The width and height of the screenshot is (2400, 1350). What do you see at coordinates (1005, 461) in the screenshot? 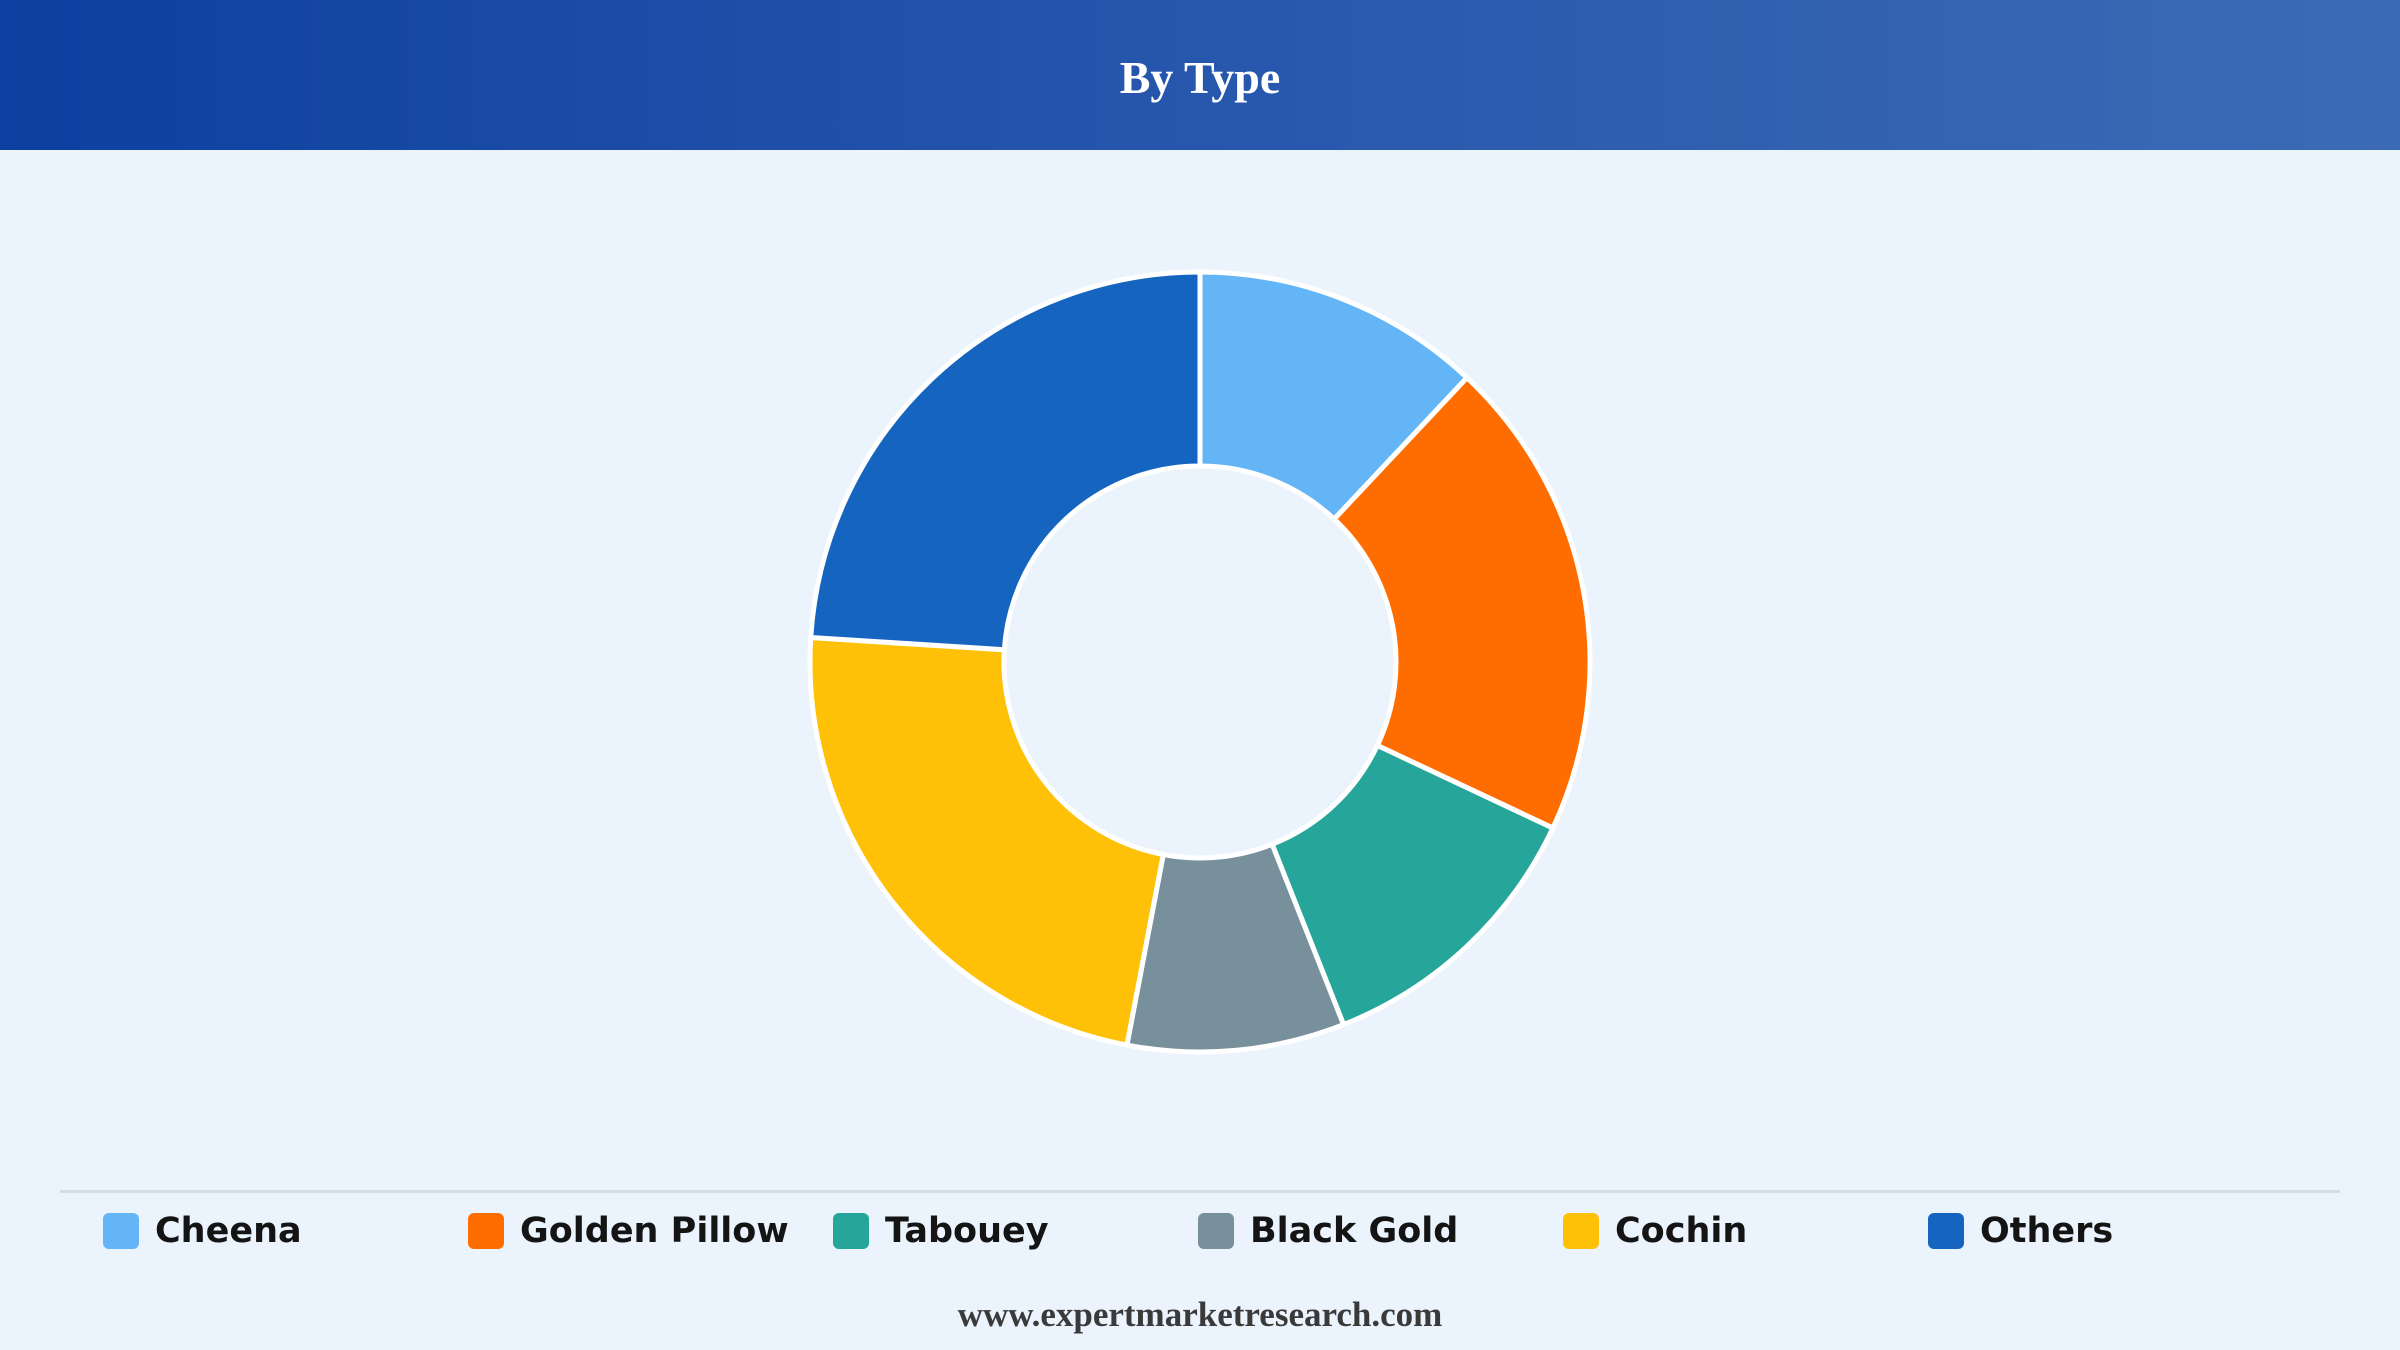
I see `slice-others` at bounding box center [1005, 461].